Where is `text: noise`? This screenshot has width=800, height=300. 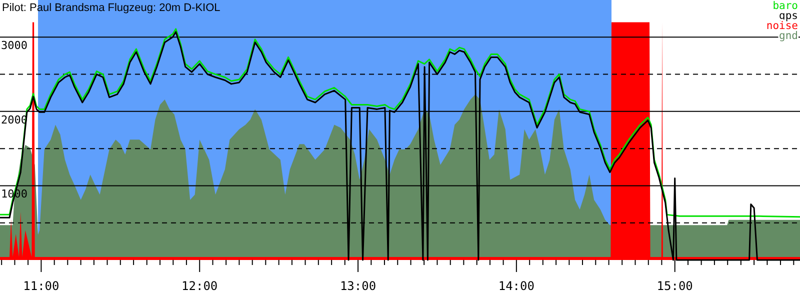 text: noise is located at coordinates (782, 26).